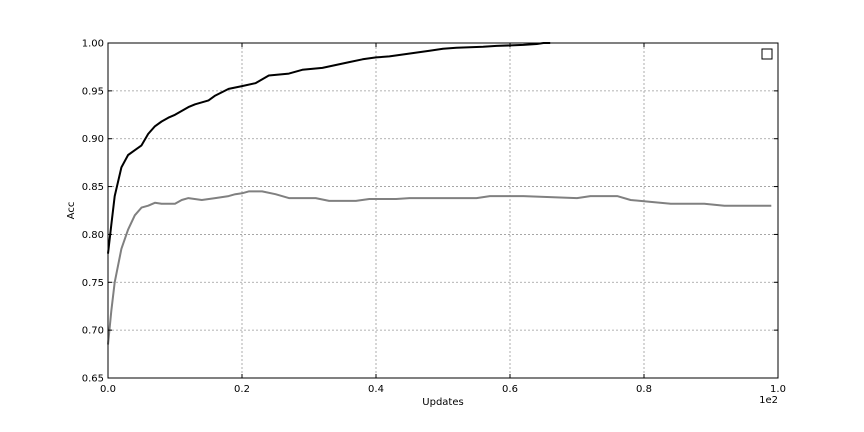 The width and height of the screenshot is (864, 432). What do you see at coordinates (93, 331) in the screenshot?
I see `y-tick-label: 0.70` at bounding box center [93, 331].